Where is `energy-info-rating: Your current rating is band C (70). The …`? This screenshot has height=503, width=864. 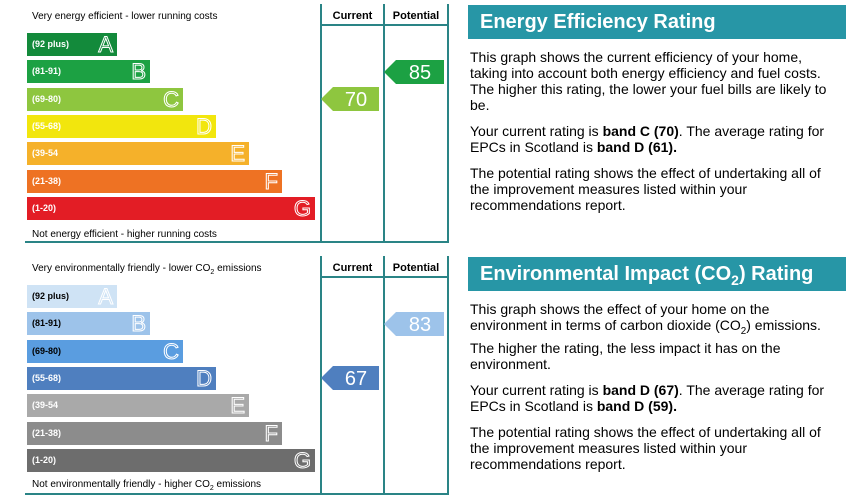
energy-info-rating: Your current rating is band C (70). The … is located at coordinates (647, 139).